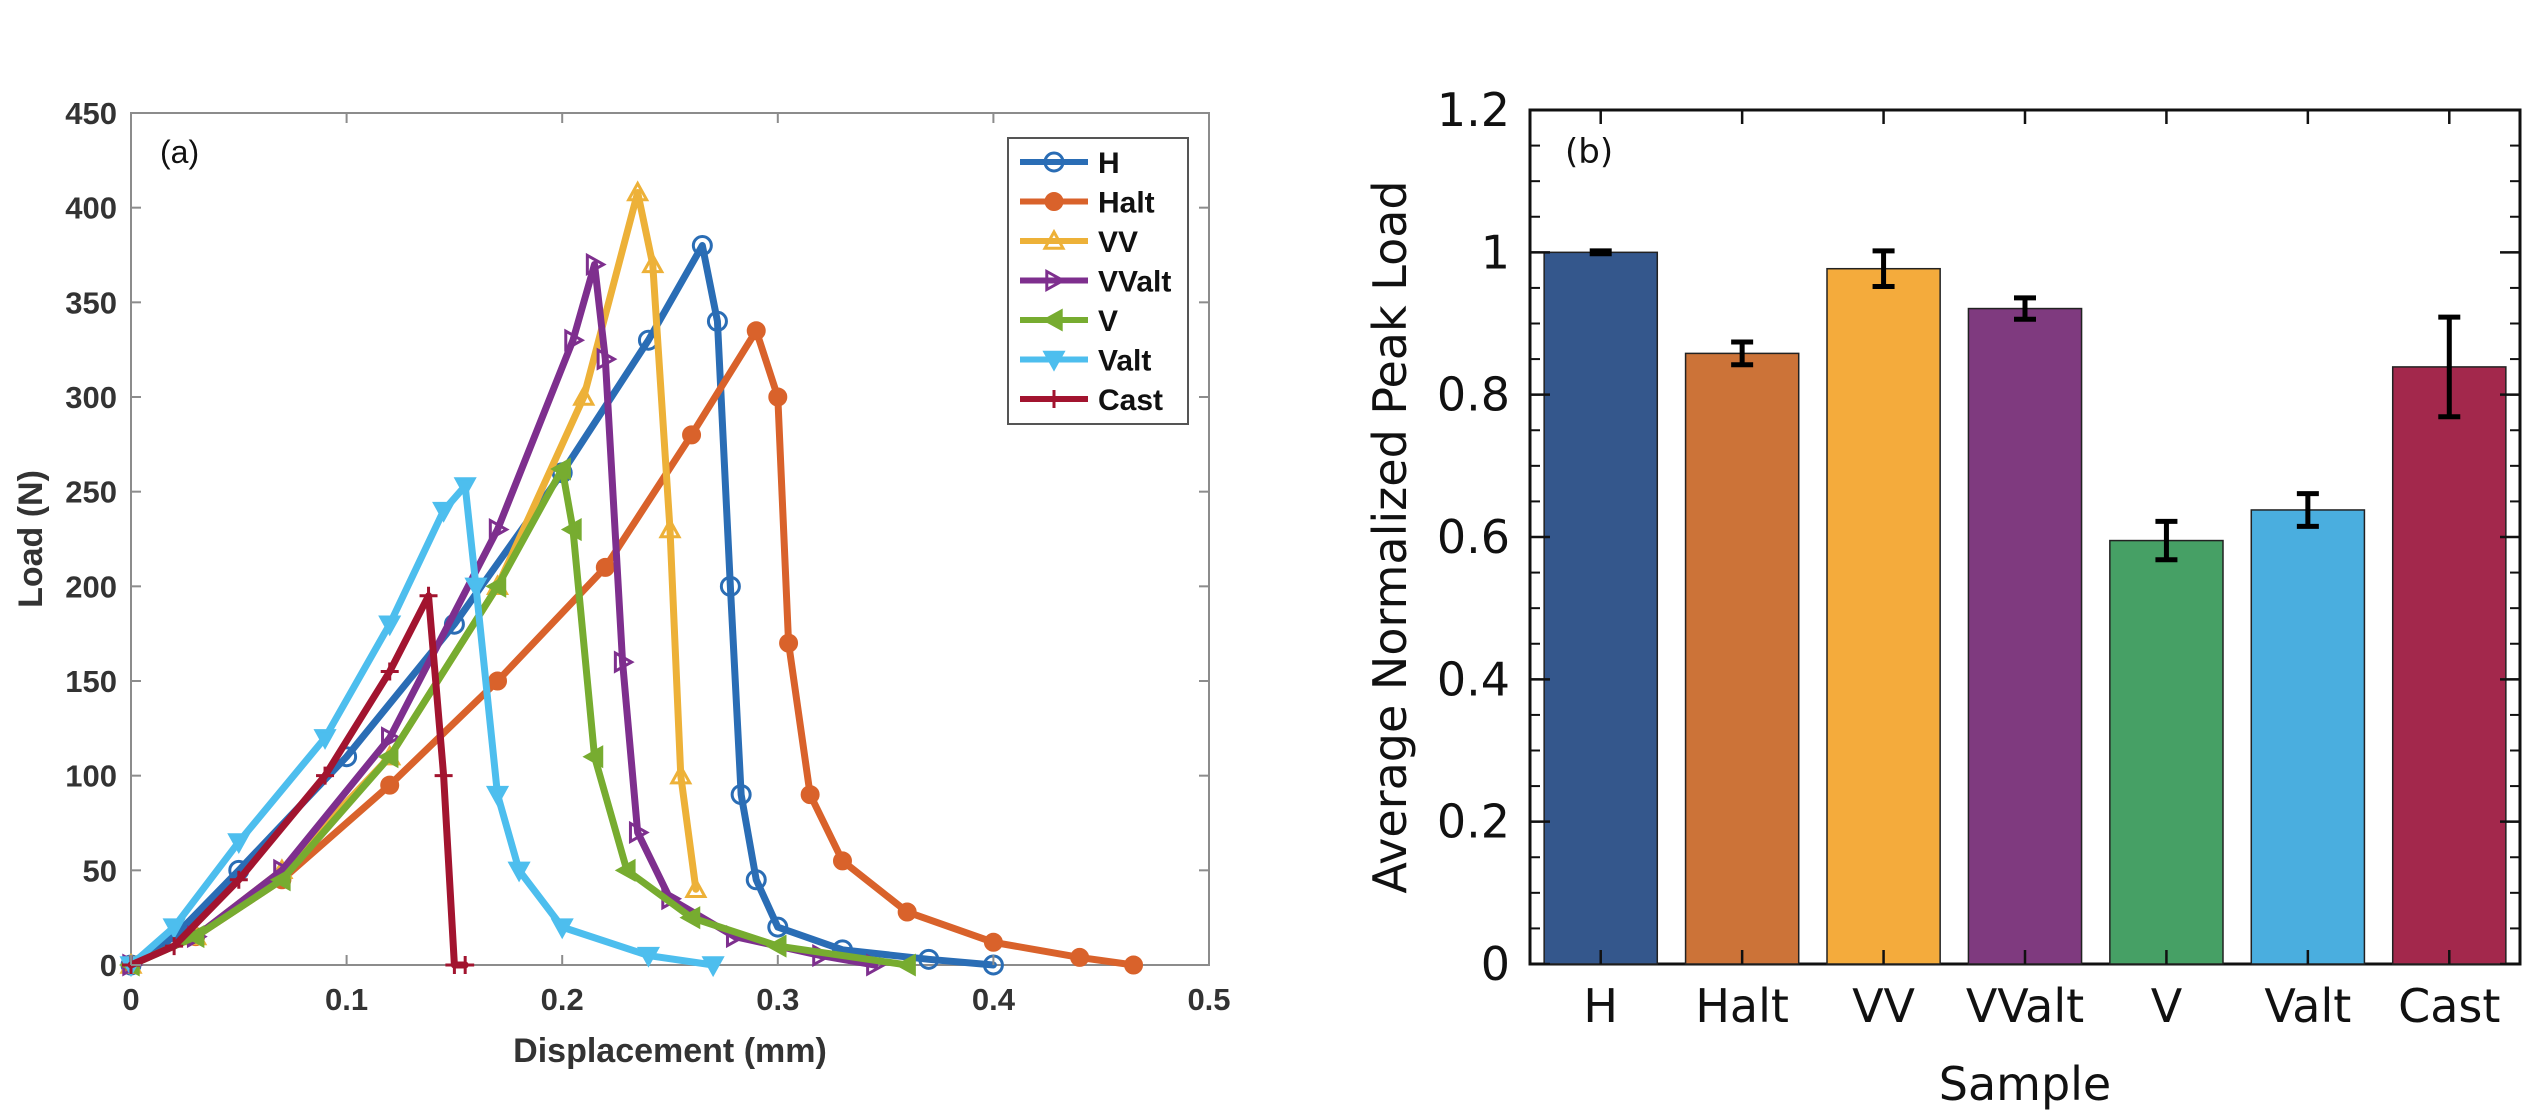 This screenshot has width=2544, height=1118. What do you see at coordinates (1600, 1006) in the screenshot?
I see `x-tick-label: H` at bounding box center [1600, 1006].